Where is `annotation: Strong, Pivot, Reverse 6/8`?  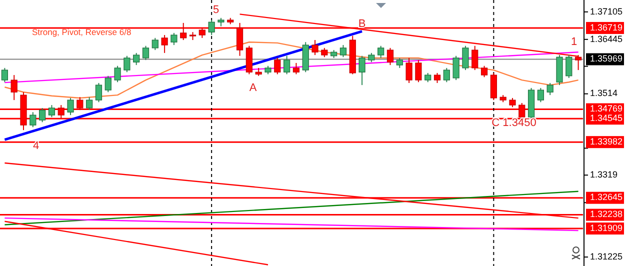 annotation: Strong, Pivot, Reverse 6/8 is located at coordinates (82, 32).